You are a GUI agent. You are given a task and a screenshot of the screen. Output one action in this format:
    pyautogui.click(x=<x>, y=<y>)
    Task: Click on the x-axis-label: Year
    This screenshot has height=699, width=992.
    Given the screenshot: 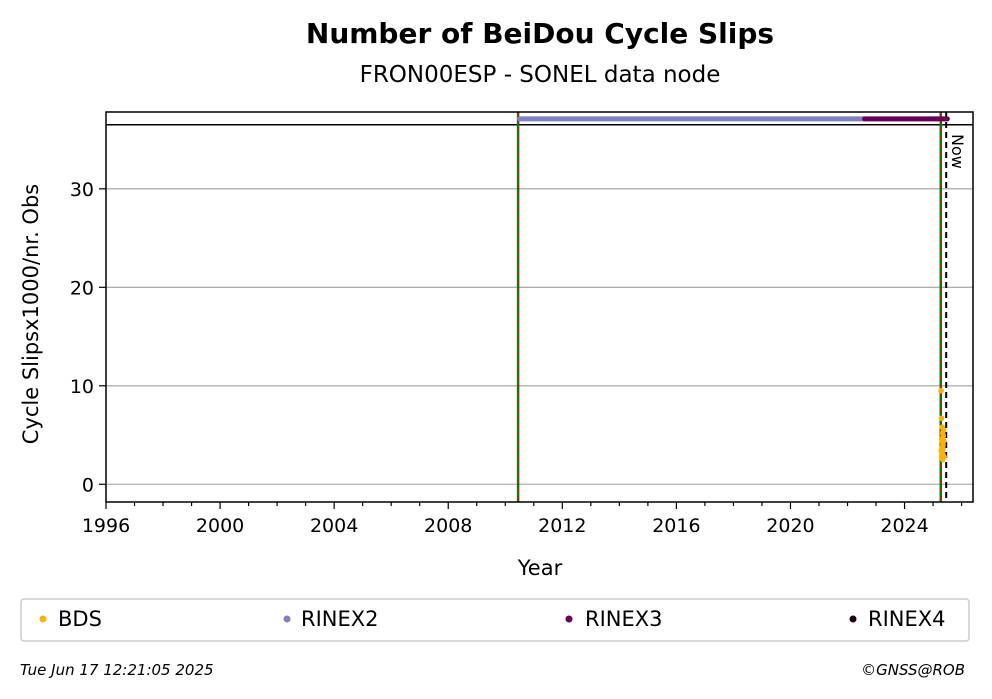 What is the action you would take?
    pyautogui.click(x=540, y=568)
    